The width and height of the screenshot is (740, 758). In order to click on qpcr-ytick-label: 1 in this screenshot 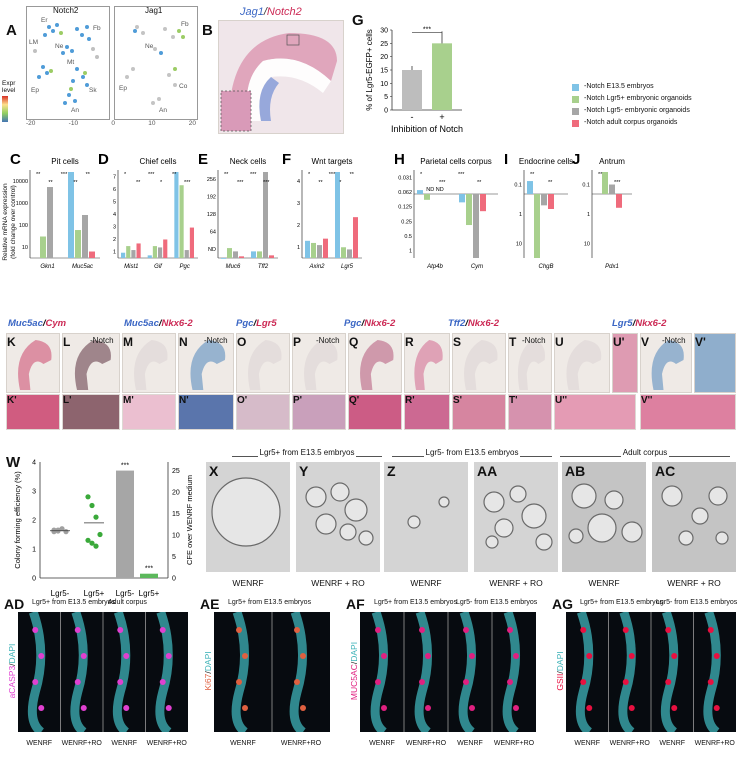, I will do `click(410, 252)`.